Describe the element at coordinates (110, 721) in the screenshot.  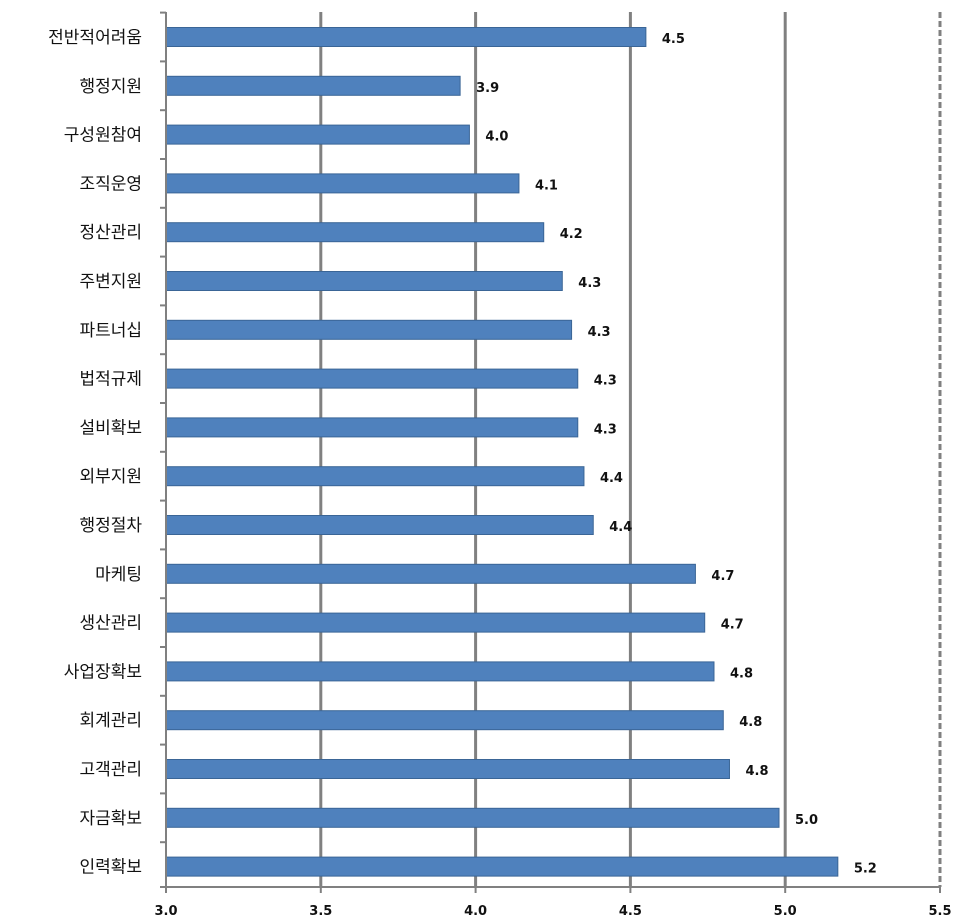
I see `category-label: 회계관리` at that location.